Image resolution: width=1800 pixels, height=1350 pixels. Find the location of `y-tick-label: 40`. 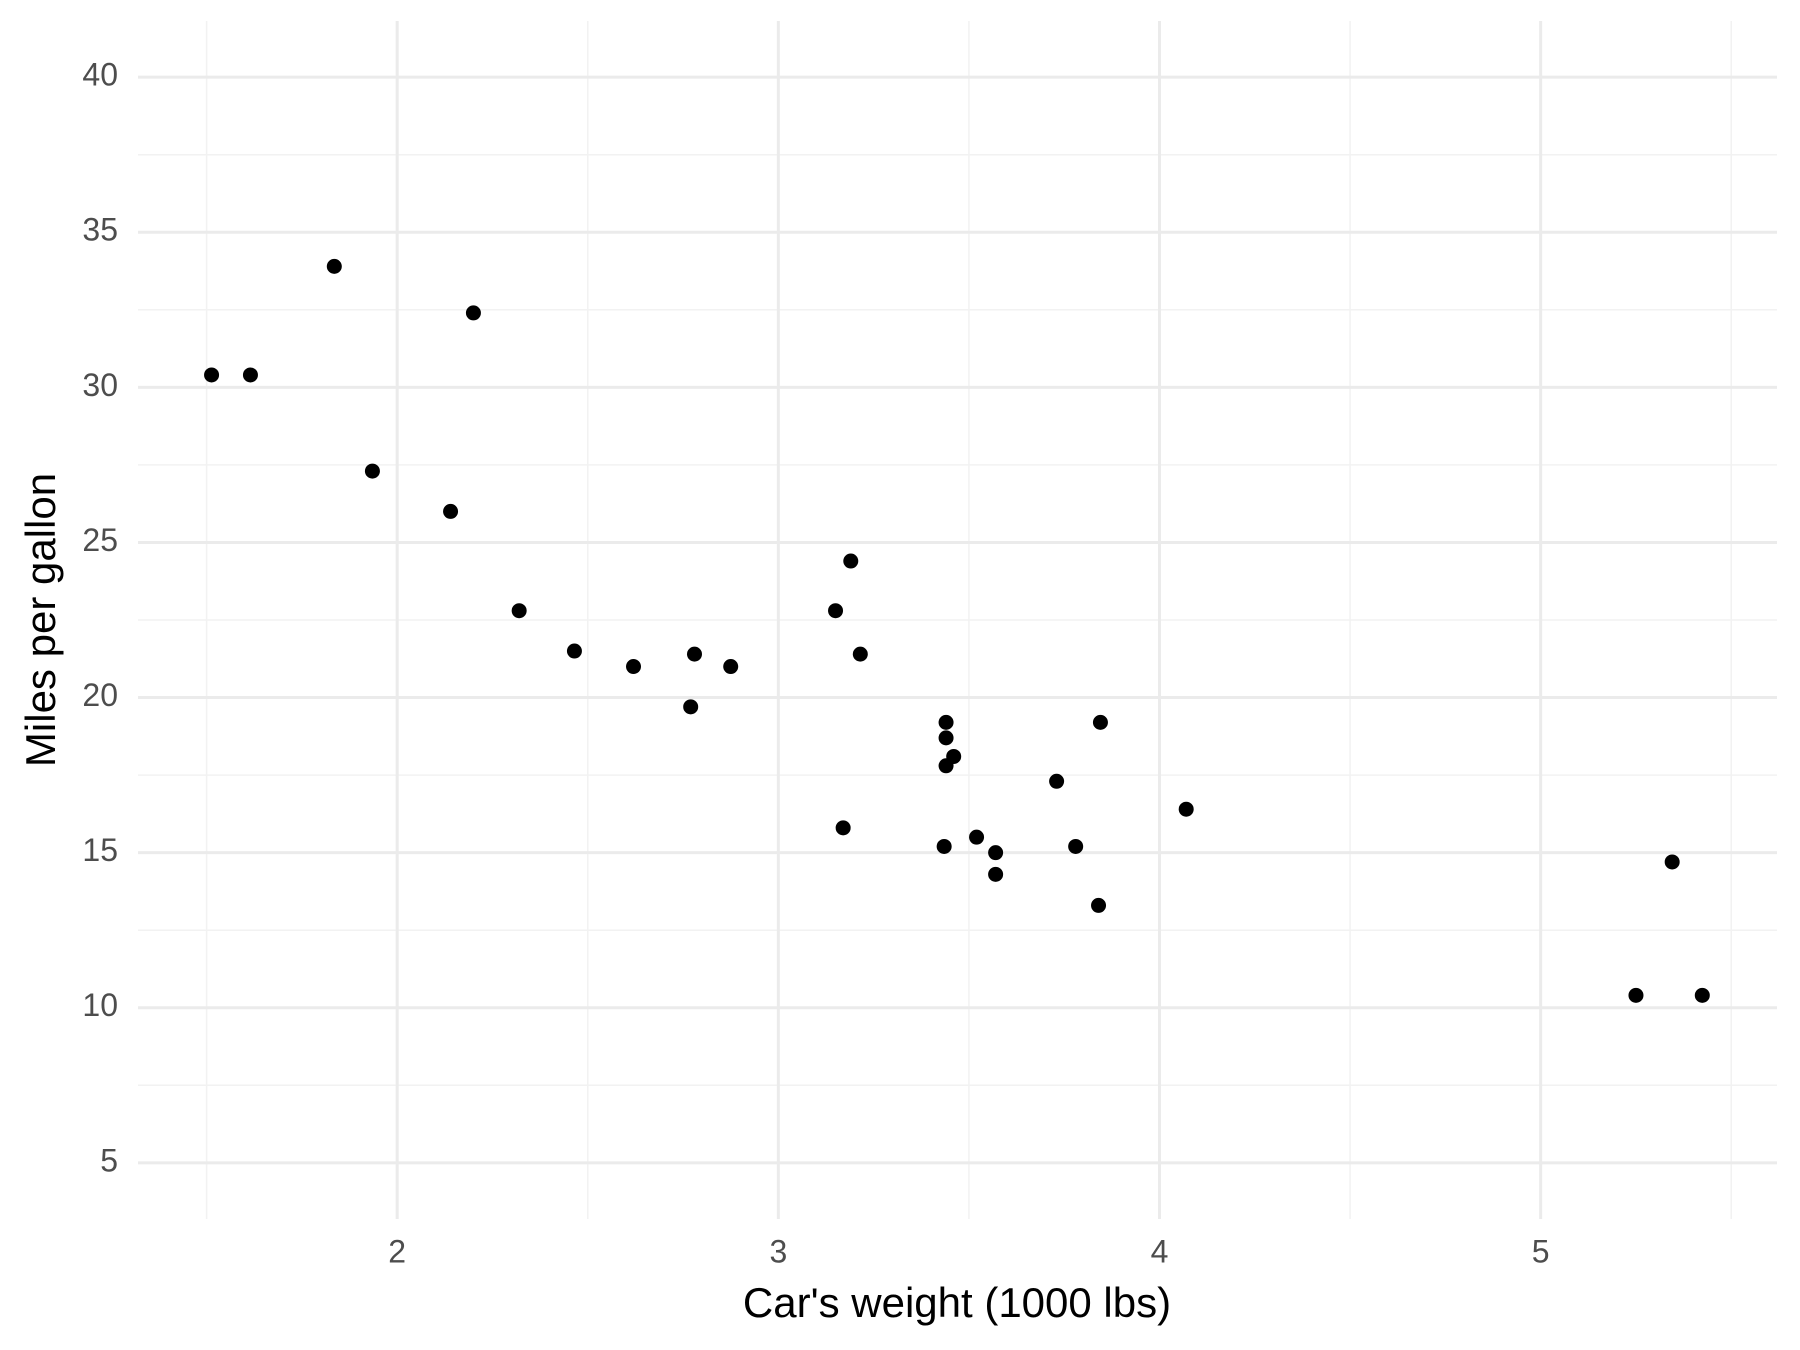

y-tick-label: 40 is located at coordinates (100, 75).